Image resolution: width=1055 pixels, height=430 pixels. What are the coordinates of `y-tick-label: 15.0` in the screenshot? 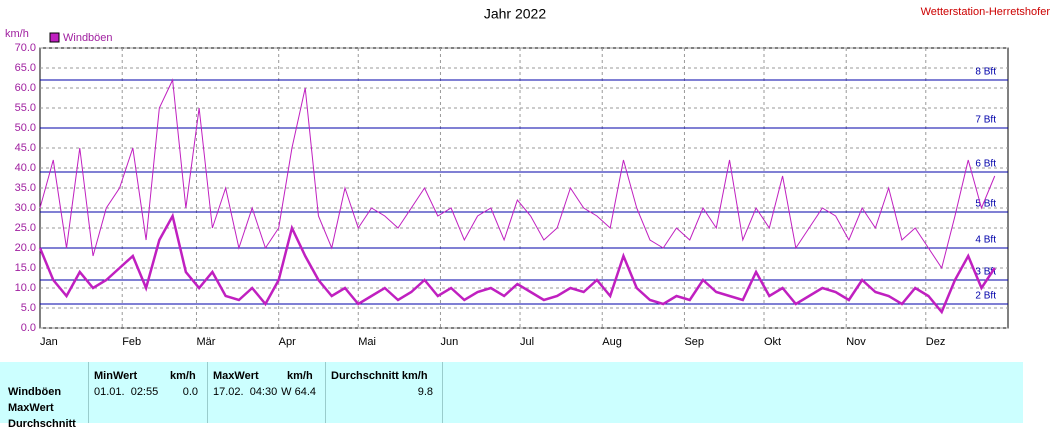 It's located at (25, 268).